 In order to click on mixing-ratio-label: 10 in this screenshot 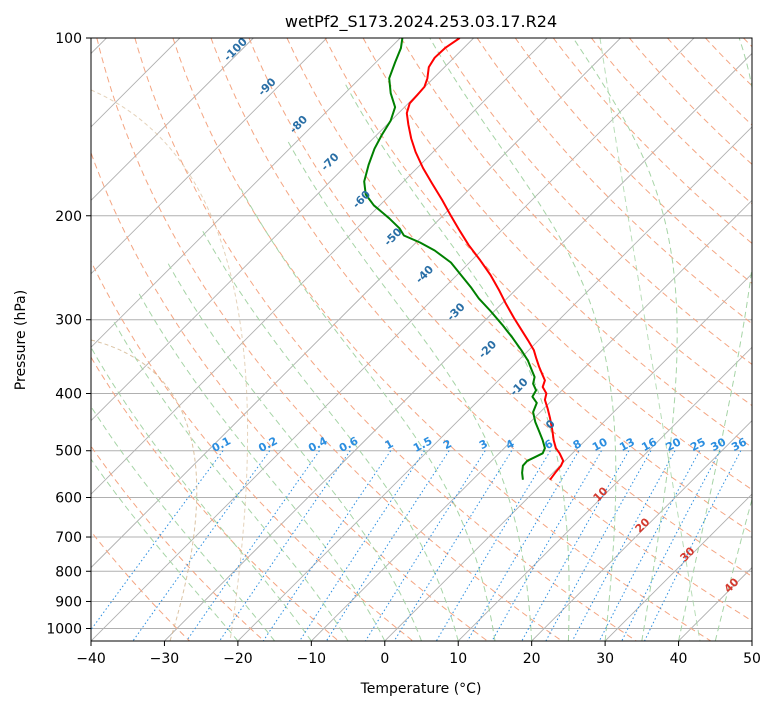, I will do `click(600, 444)`.